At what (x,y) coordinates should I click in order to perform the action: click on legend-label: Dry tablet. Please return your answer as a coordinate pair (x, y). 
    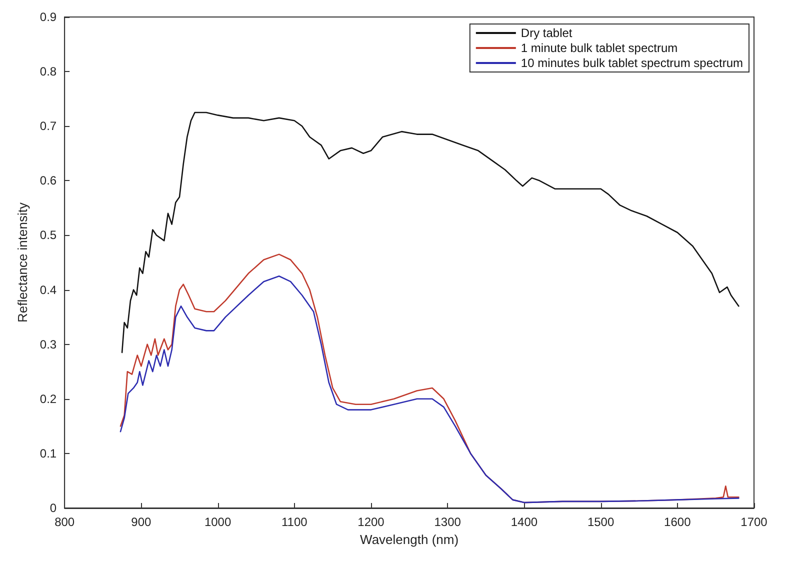
    Looking at the image, I should click on (546, 33).